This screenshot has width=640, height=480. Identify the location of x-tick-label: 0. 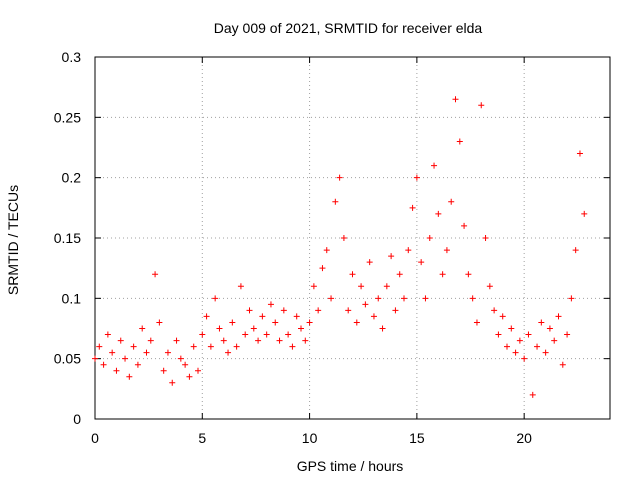
(95, 438).